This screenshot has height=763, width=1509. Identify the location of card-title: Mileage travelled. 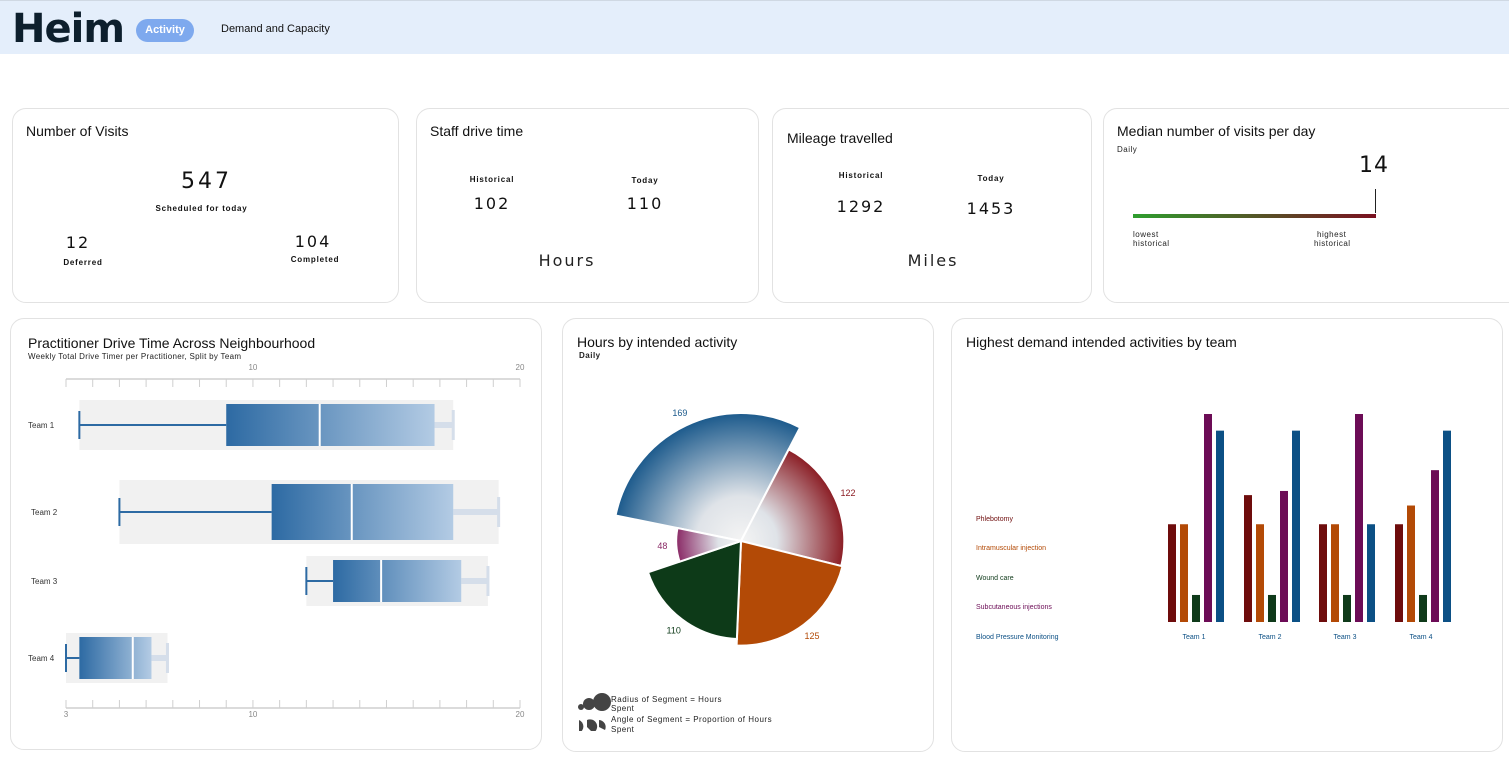
(840, 138).